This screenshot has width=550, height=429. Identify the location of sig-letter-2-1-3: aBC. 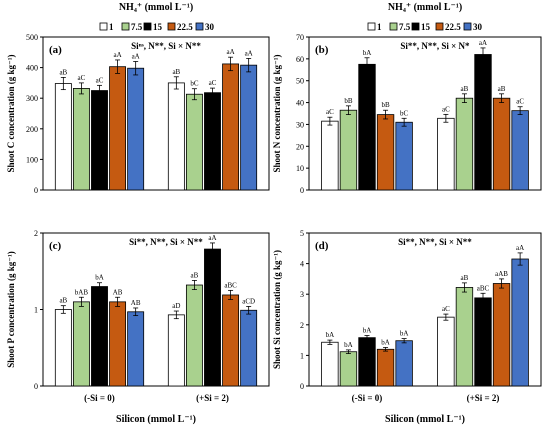
(230, 285).